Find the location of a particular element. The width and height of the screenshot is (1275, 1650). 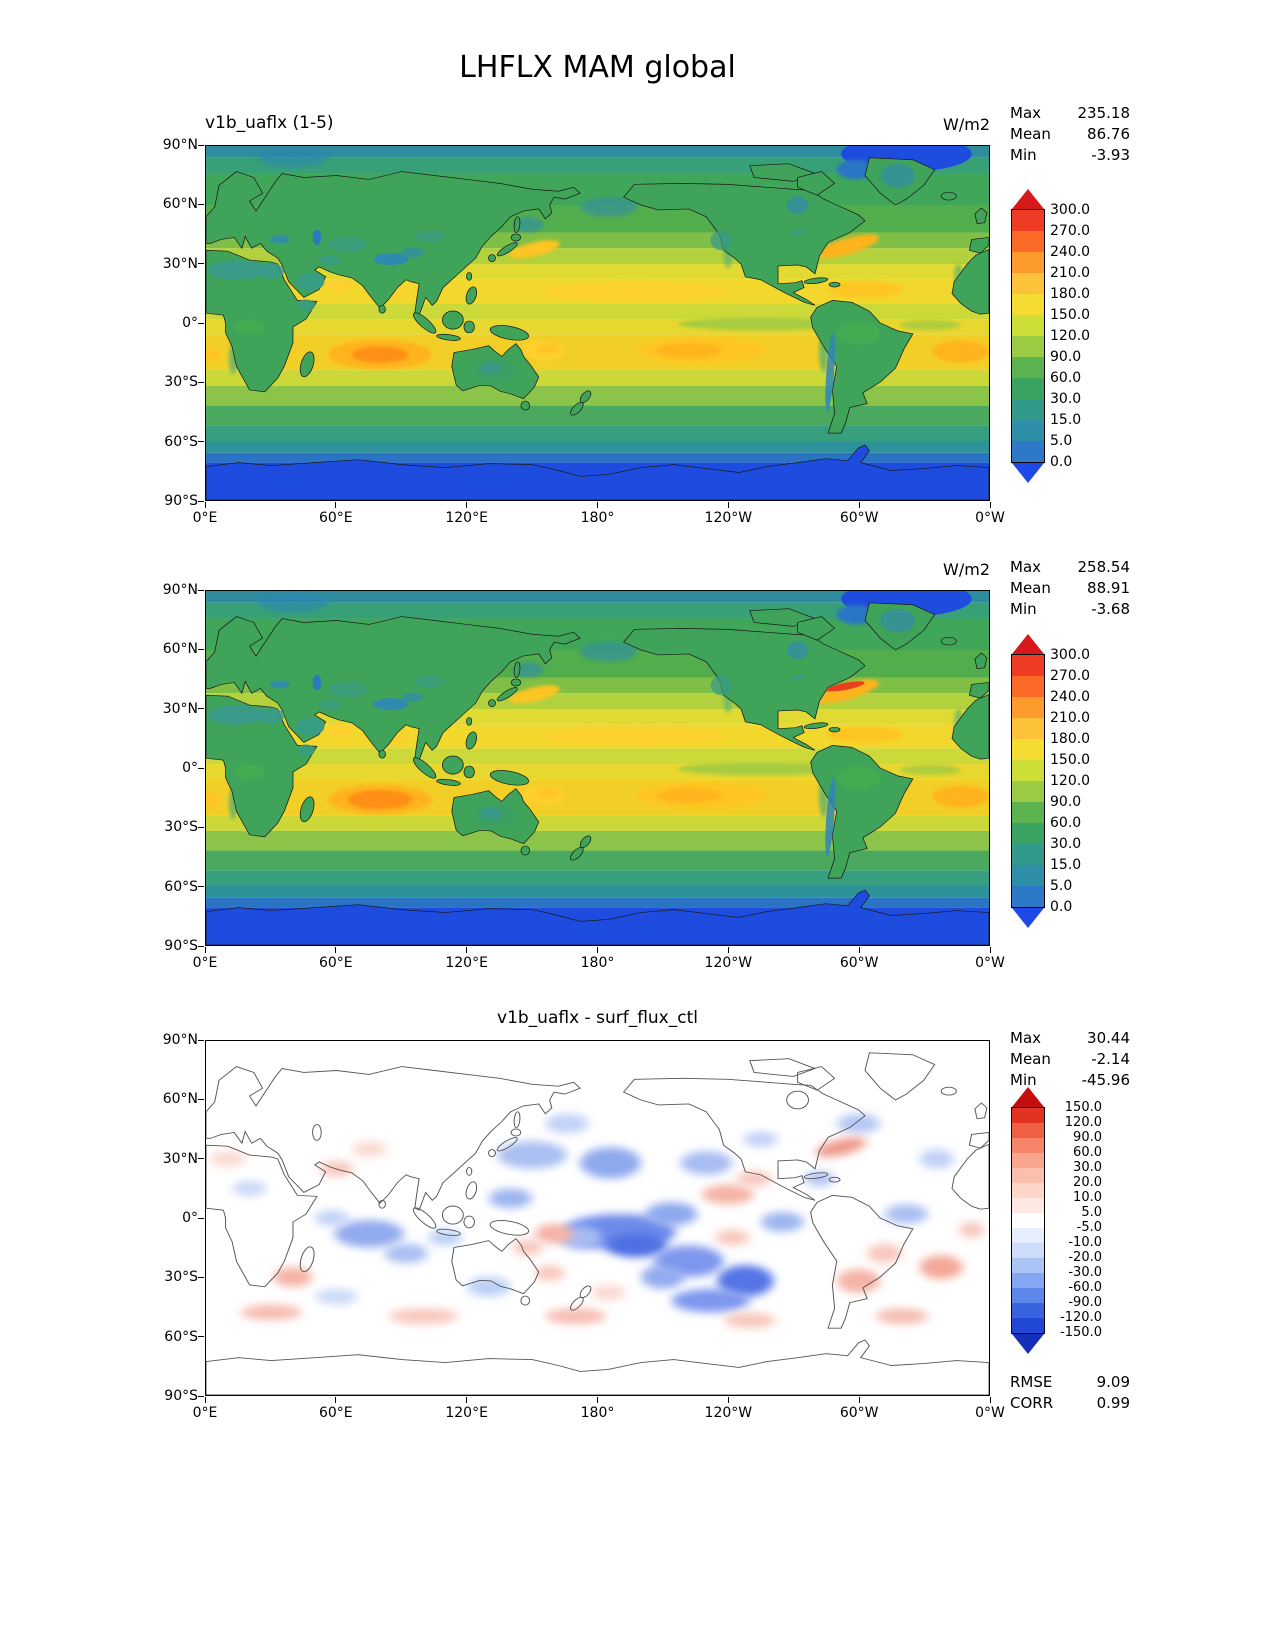

colorbar-tick-label: -30.0 is located at coordinates (1085, 1272).